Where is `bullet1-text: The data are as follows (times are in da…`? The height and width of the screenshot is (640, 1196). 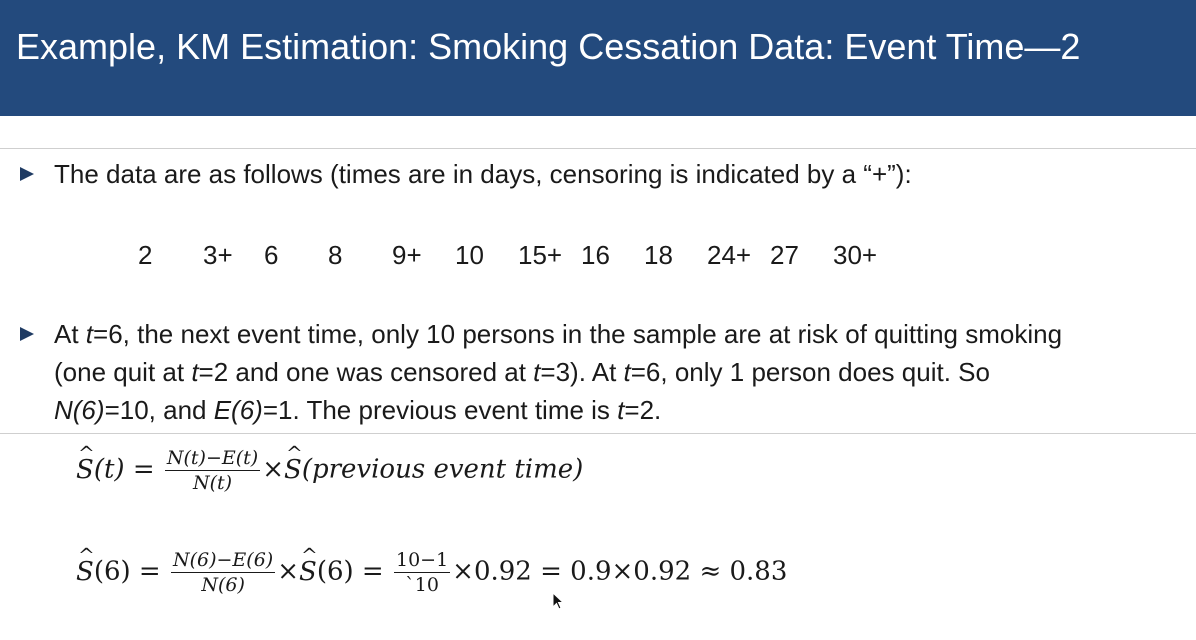 bullet1-text: The data are as follows (times are in da… is located at coordinates (483, 174).